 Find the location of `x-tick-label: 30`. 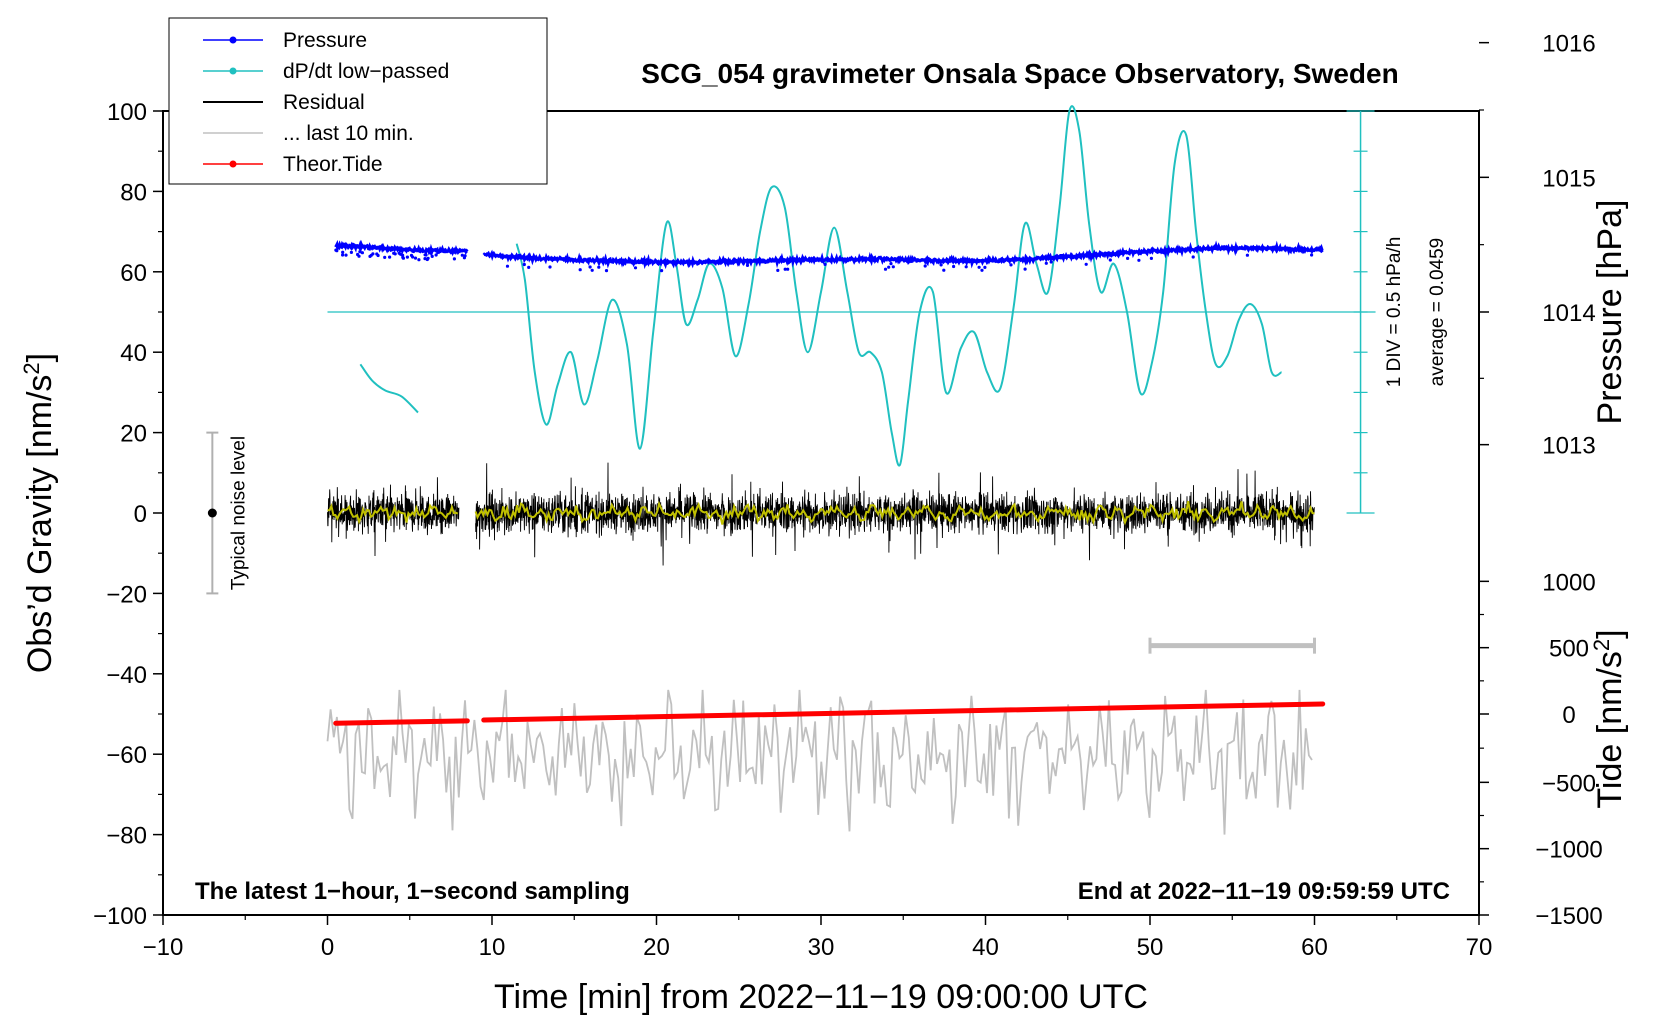

x-tick-label: 30 is located at coordinates (821, 947).